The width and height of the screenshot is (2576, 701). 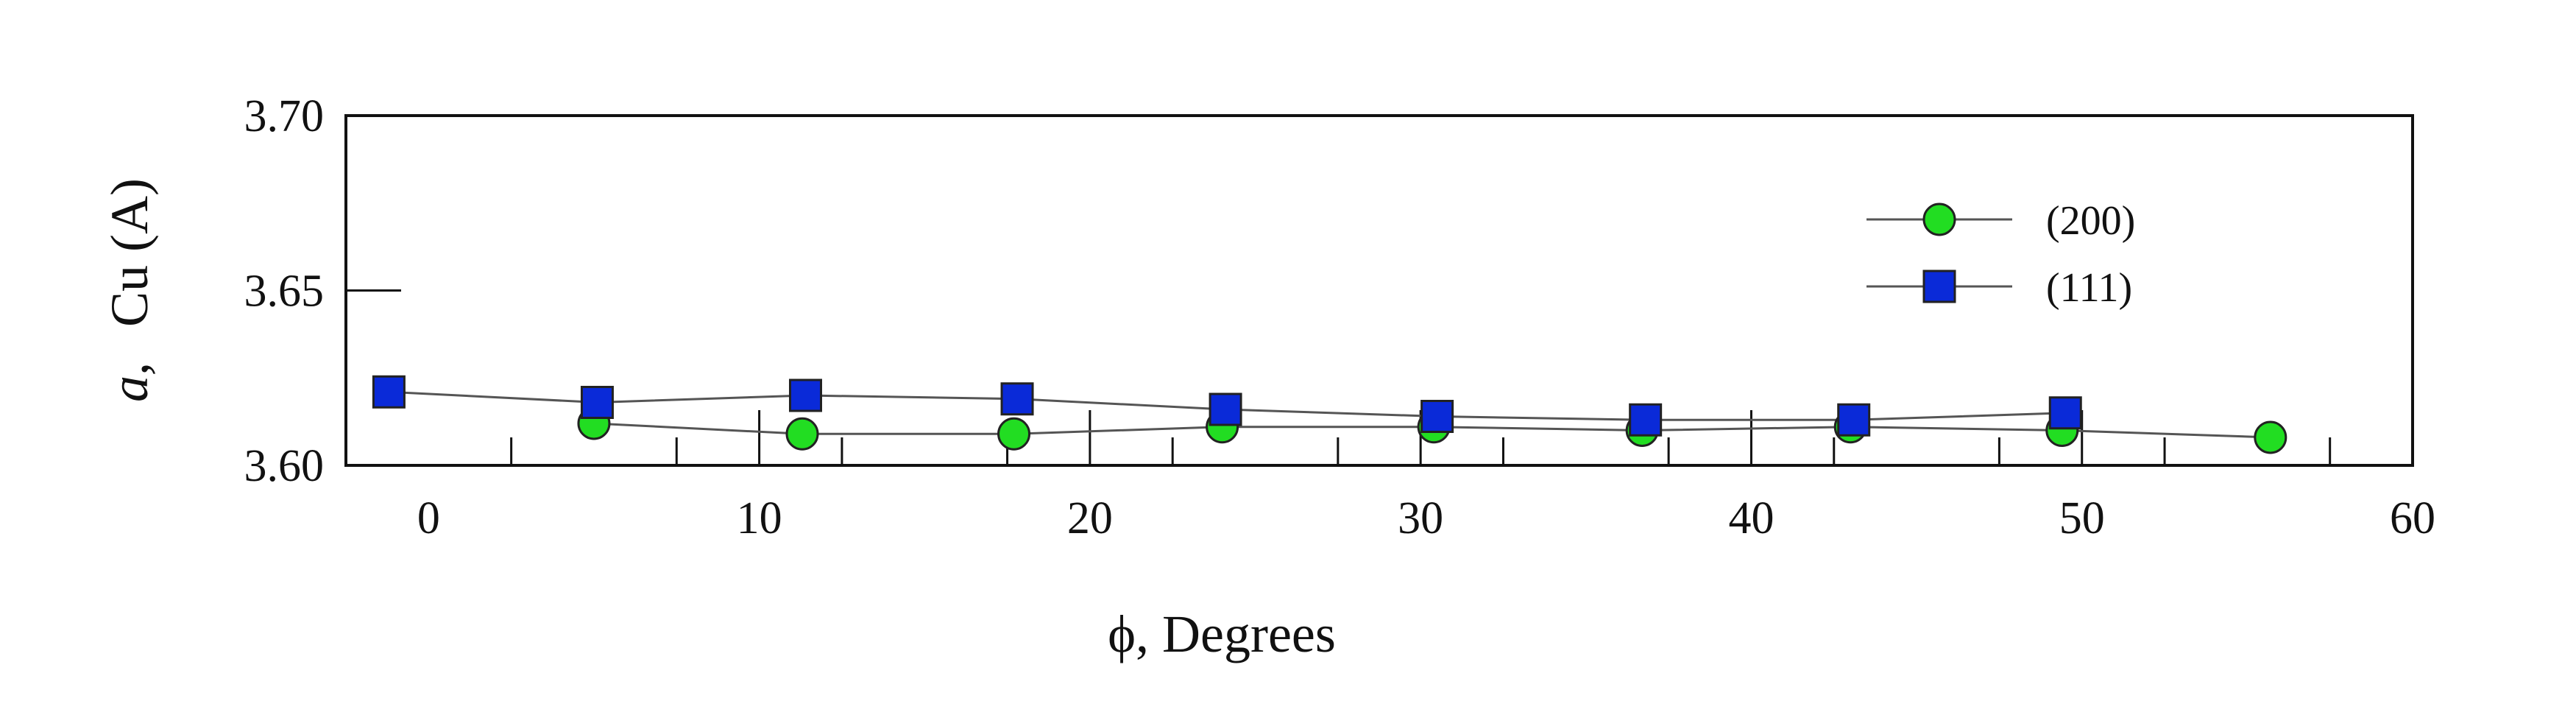 What do you see at coordinates (129, 252) in the screenshot?
I see `y-axis-title-rest: Cu (A)` at bounding box center [129, 252].